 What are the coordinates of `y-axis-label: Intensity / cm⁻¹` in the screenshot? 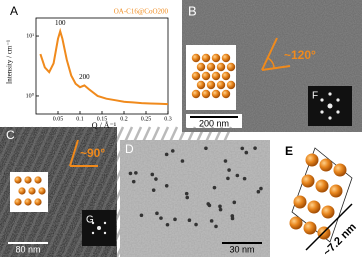 It's located at (10, 62).